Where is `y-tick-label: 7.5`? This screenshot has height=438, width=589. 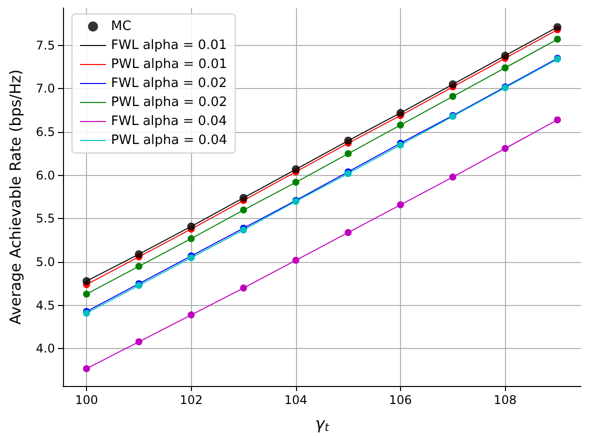
y-tick-label: 7.5 is located at coordinates (45, 45).